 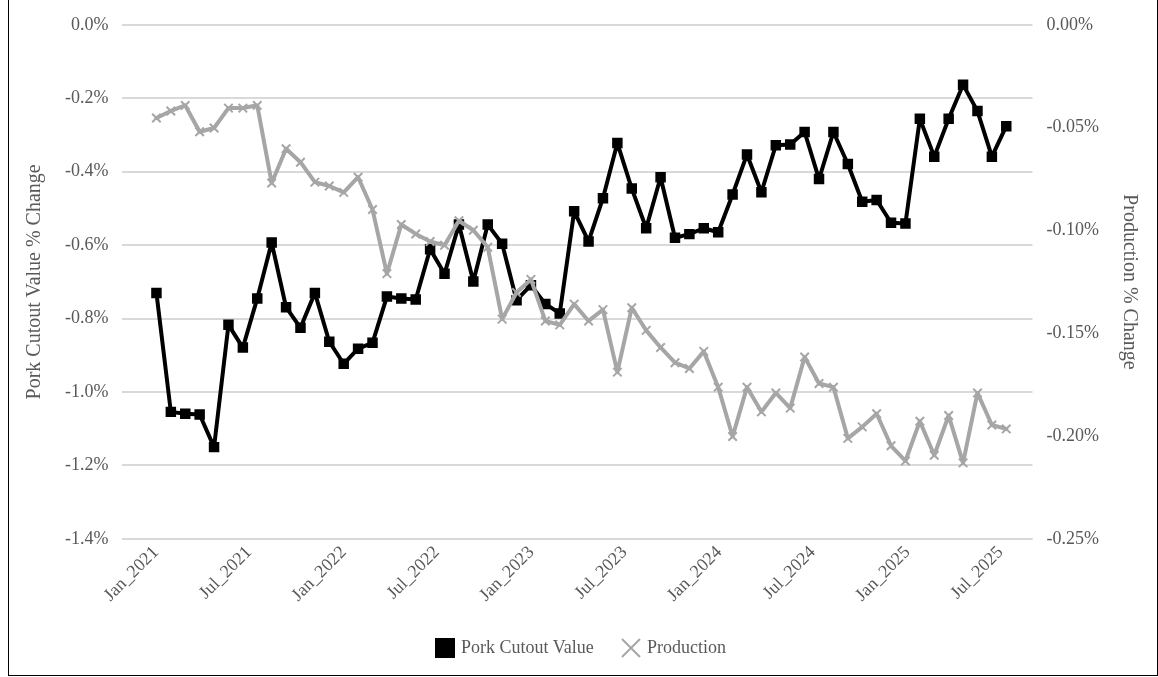 I want to click on legend-label: Pork Cutout Value, so click(x=527, y=646).